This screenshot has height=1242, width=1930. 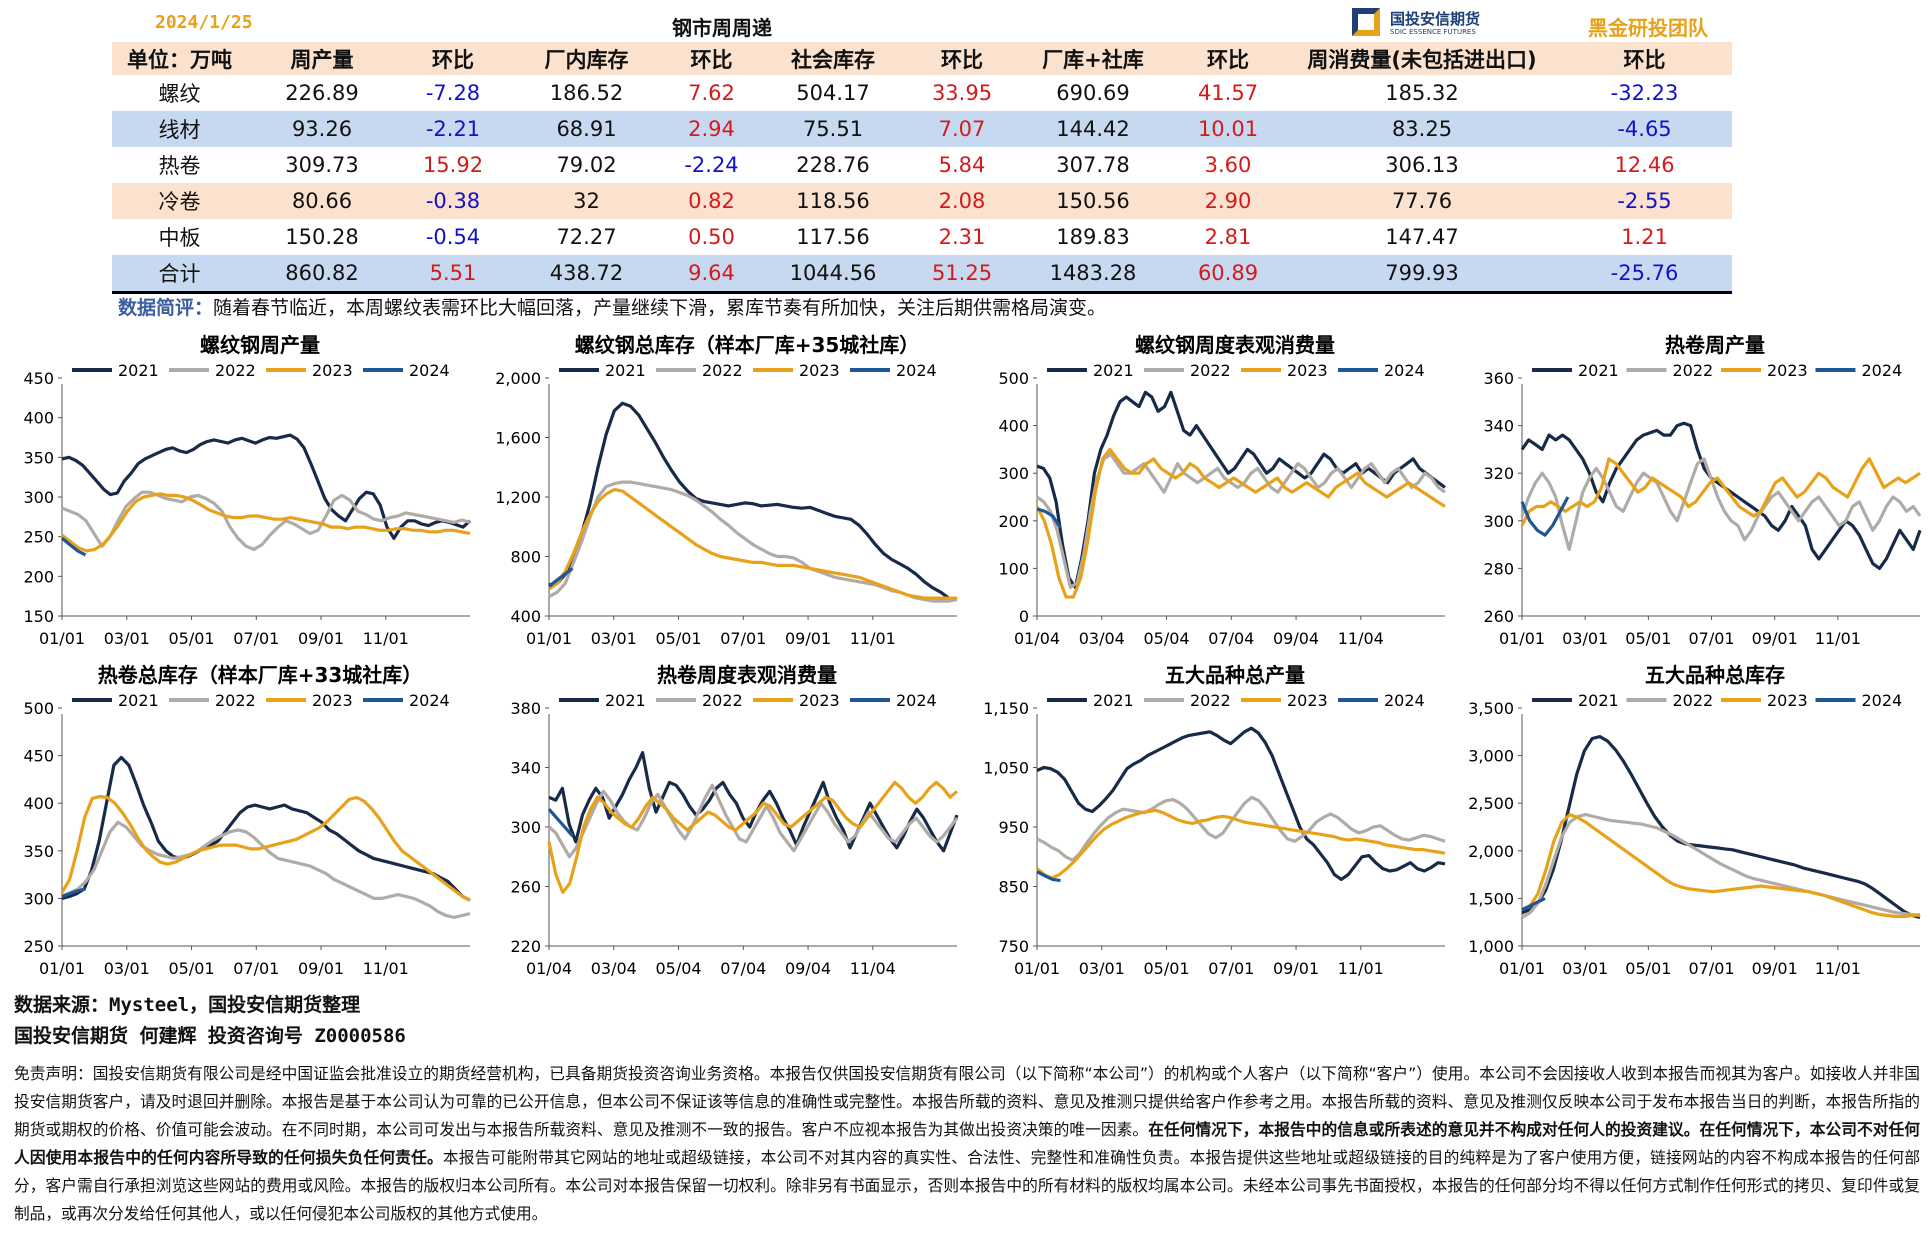 I want to click on chart-title: 五大品种总产量, so click(x=1235, y=675).